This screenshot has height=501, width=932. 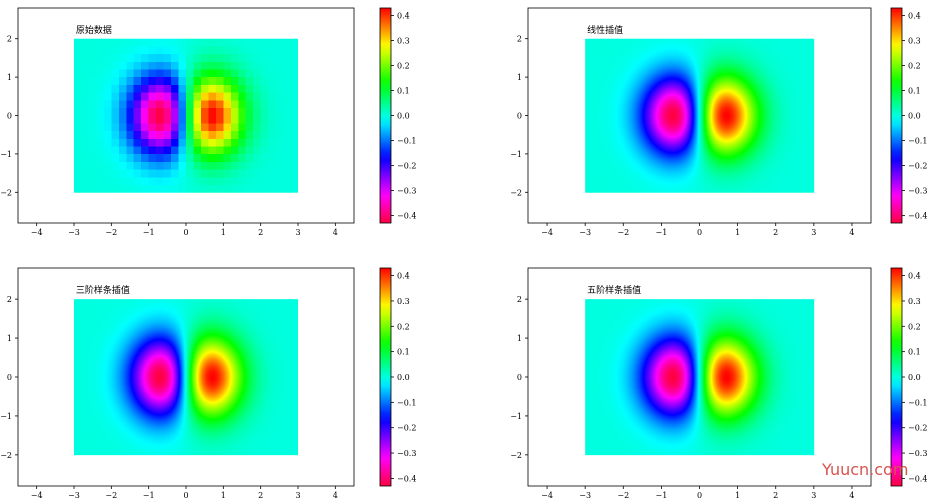 What do you see at coordinates (614, 290) in the screenshot?
I see `subplot-title: 五阶样条插值` at bounding box center [614, 290].